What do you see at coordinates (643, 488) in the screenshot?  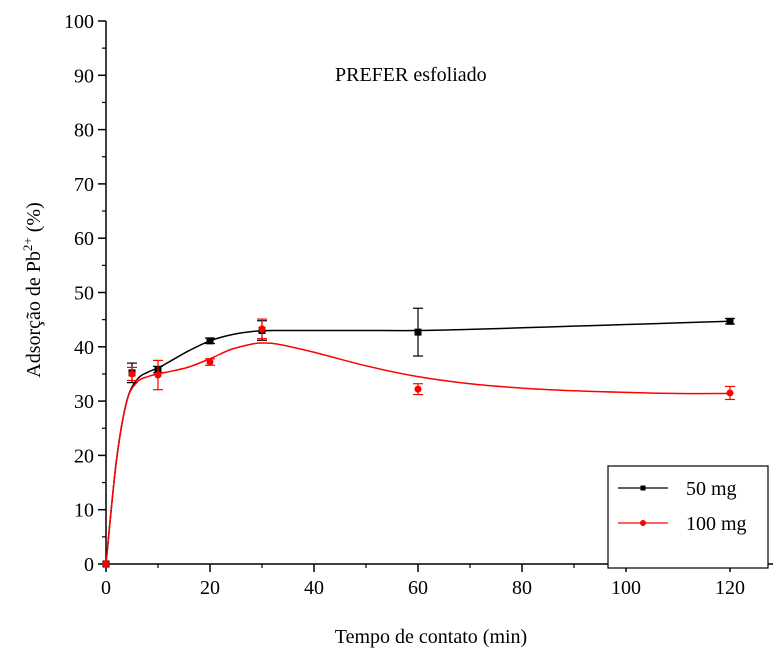 I see `legend-marker-50mg` at bounding box center [643, 488].